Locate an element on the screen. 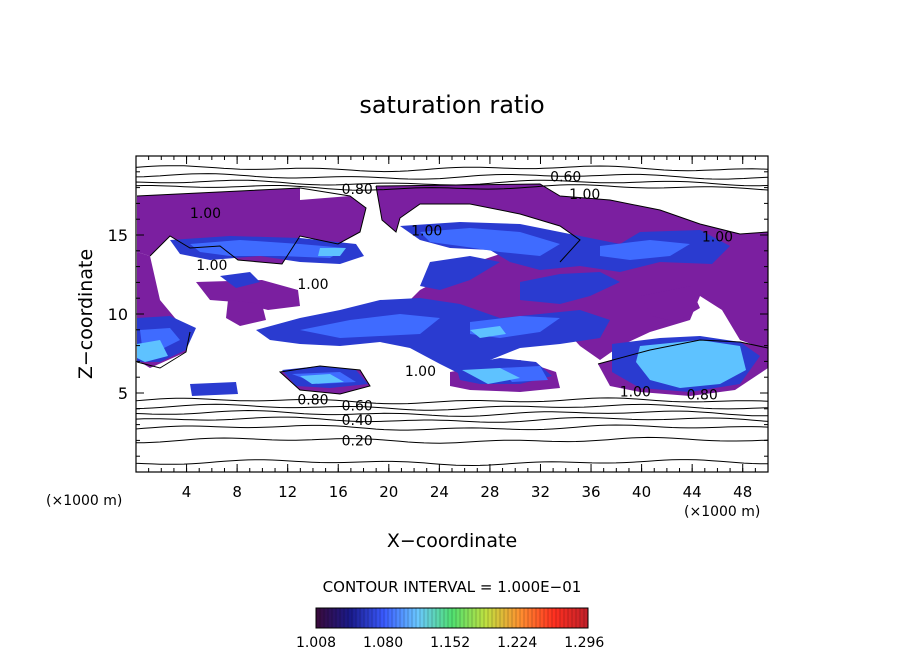 This screenshot has height=654, width=904. x-tick-label: 8 is located at coordinates (237, 492).